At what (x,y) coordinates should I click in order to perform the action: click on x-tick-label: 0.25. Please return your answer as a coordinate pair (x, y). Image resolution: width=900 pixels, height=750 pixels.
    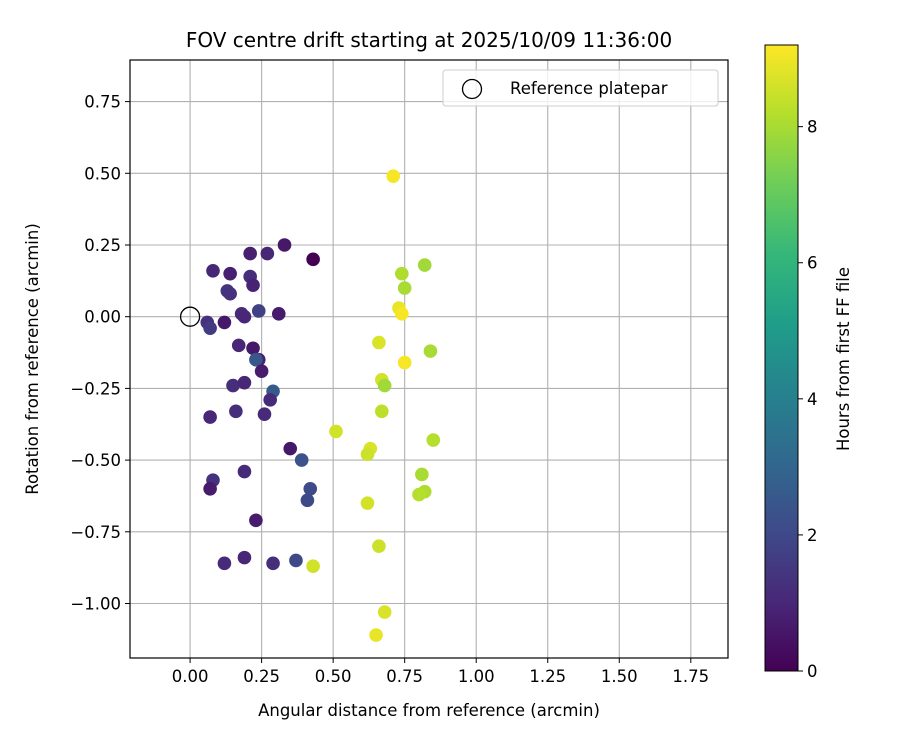
    Looking at the image, I should click on (261, 676).